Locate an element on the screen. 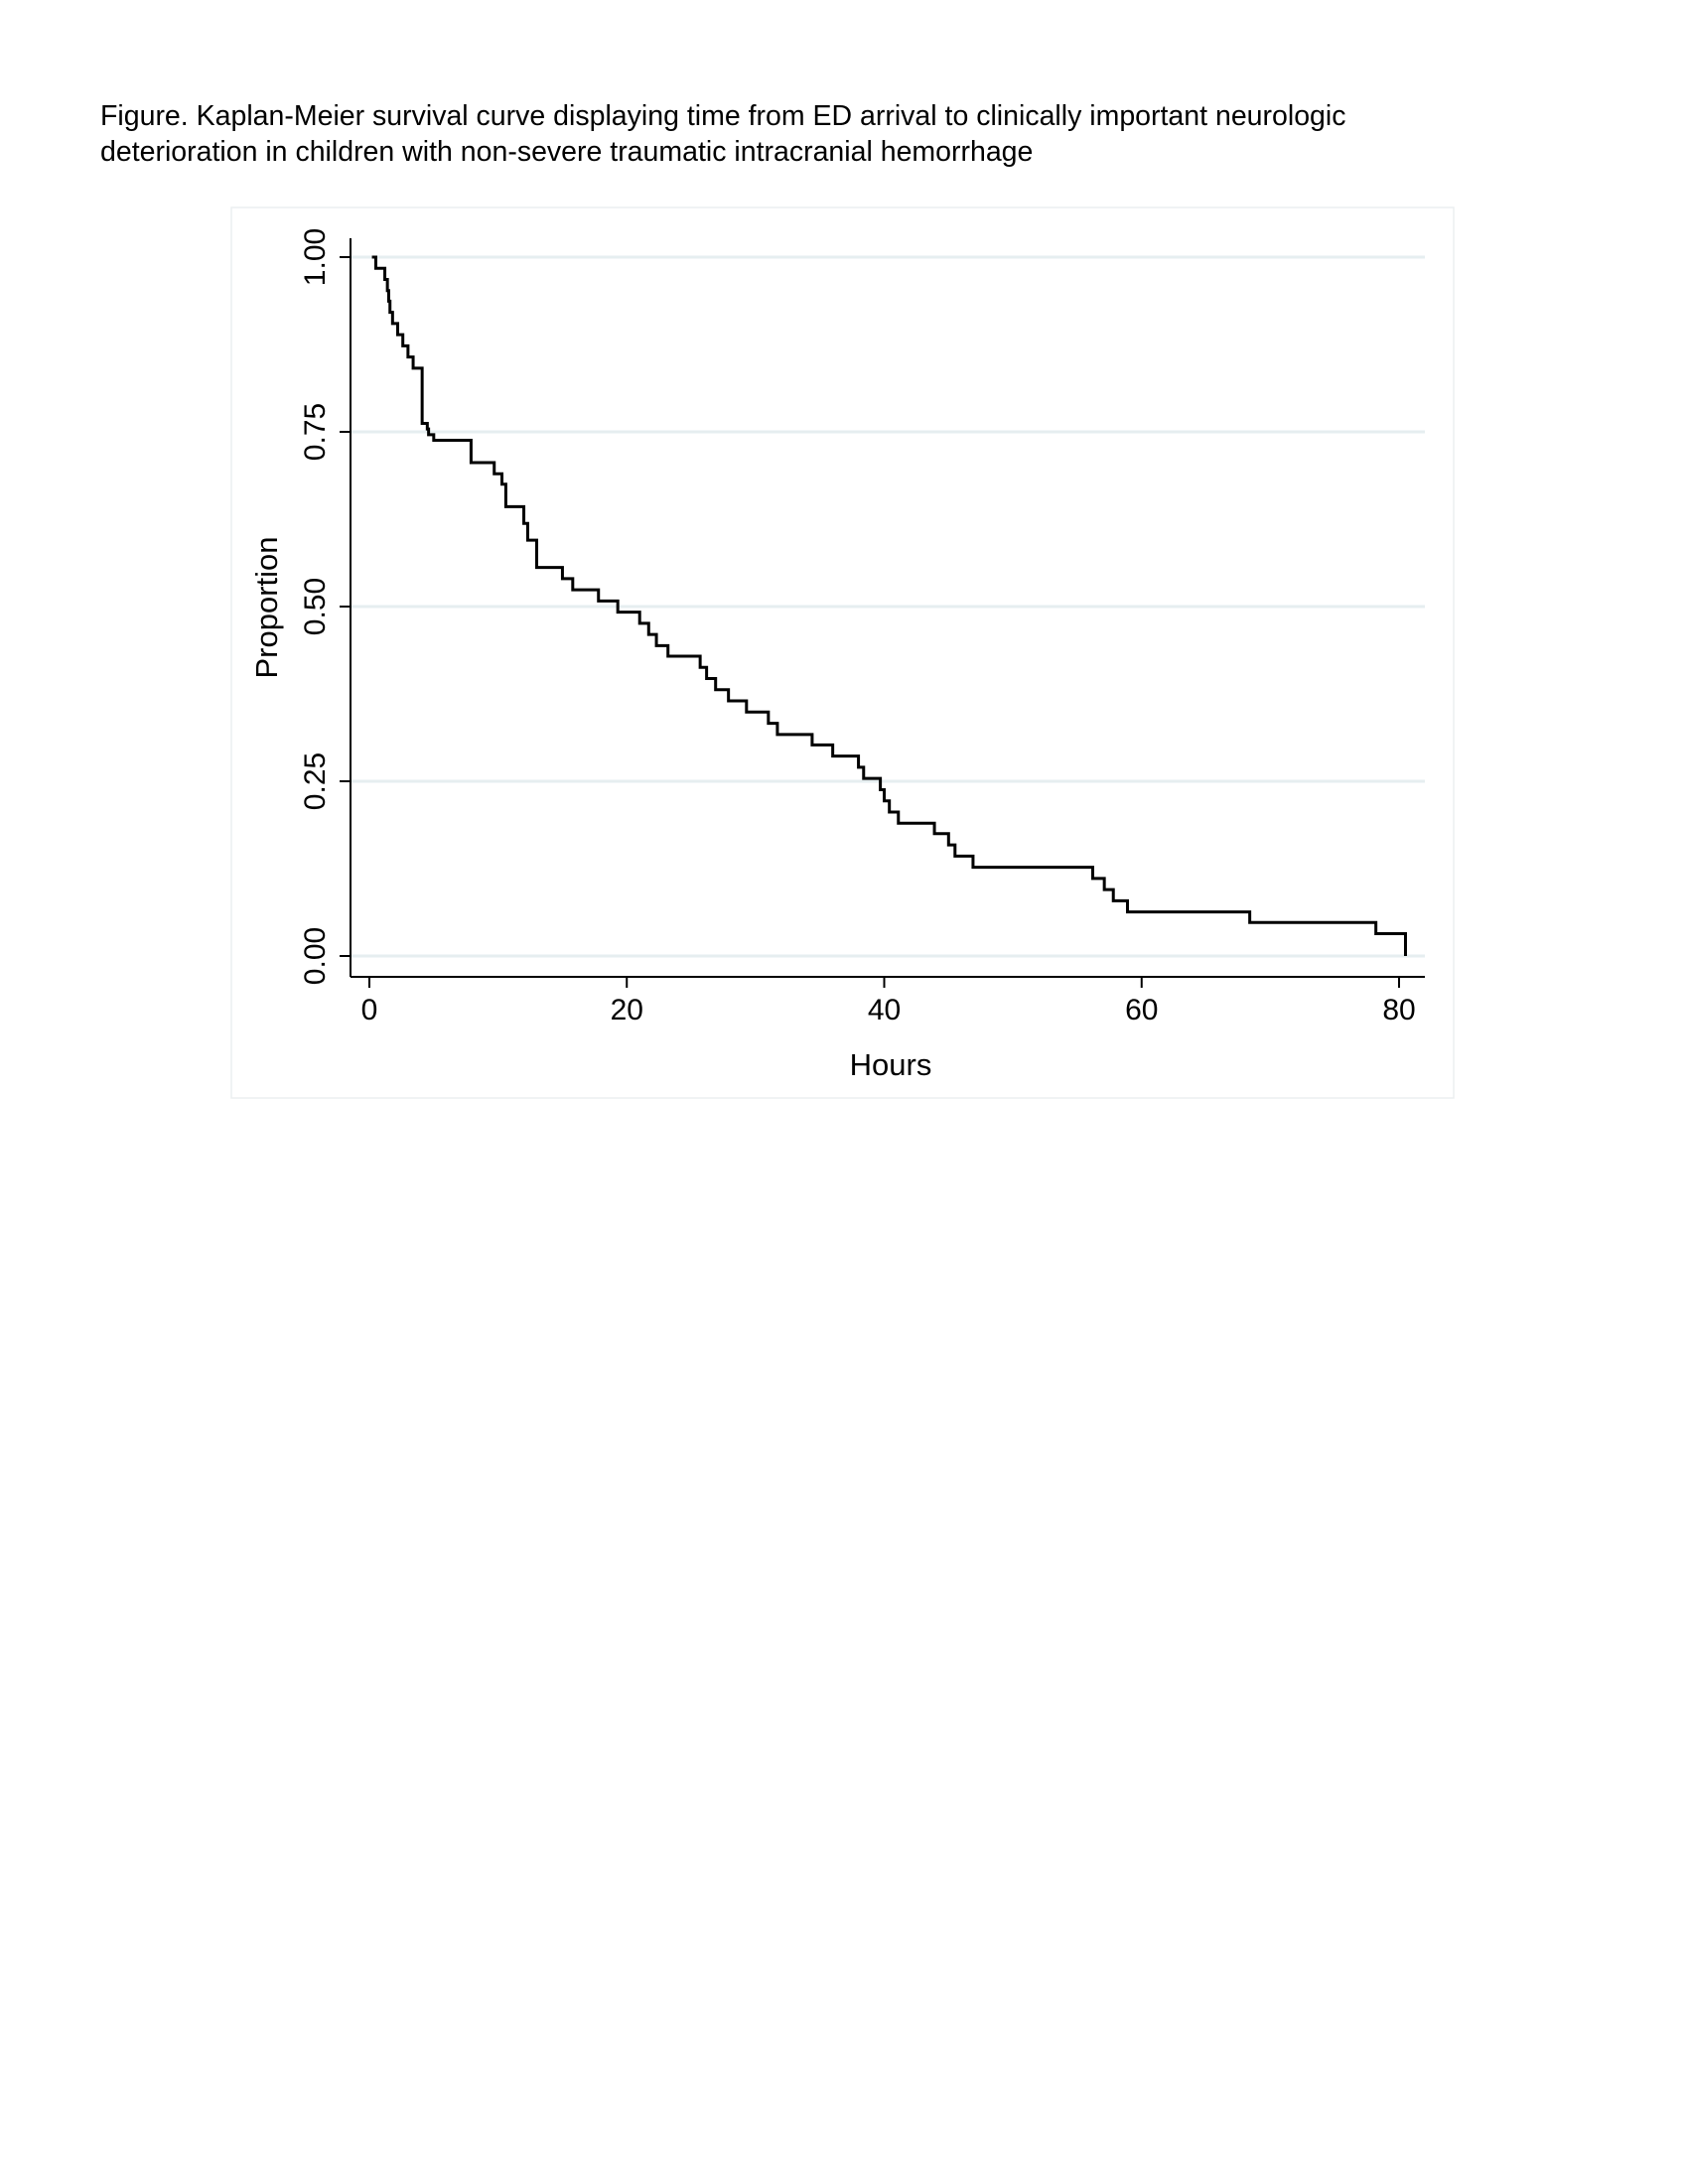 Image resolution: width=1688 pixels, height=2184 pixels. y-tick-label: 0.00 is located at coordinates (315, 956).